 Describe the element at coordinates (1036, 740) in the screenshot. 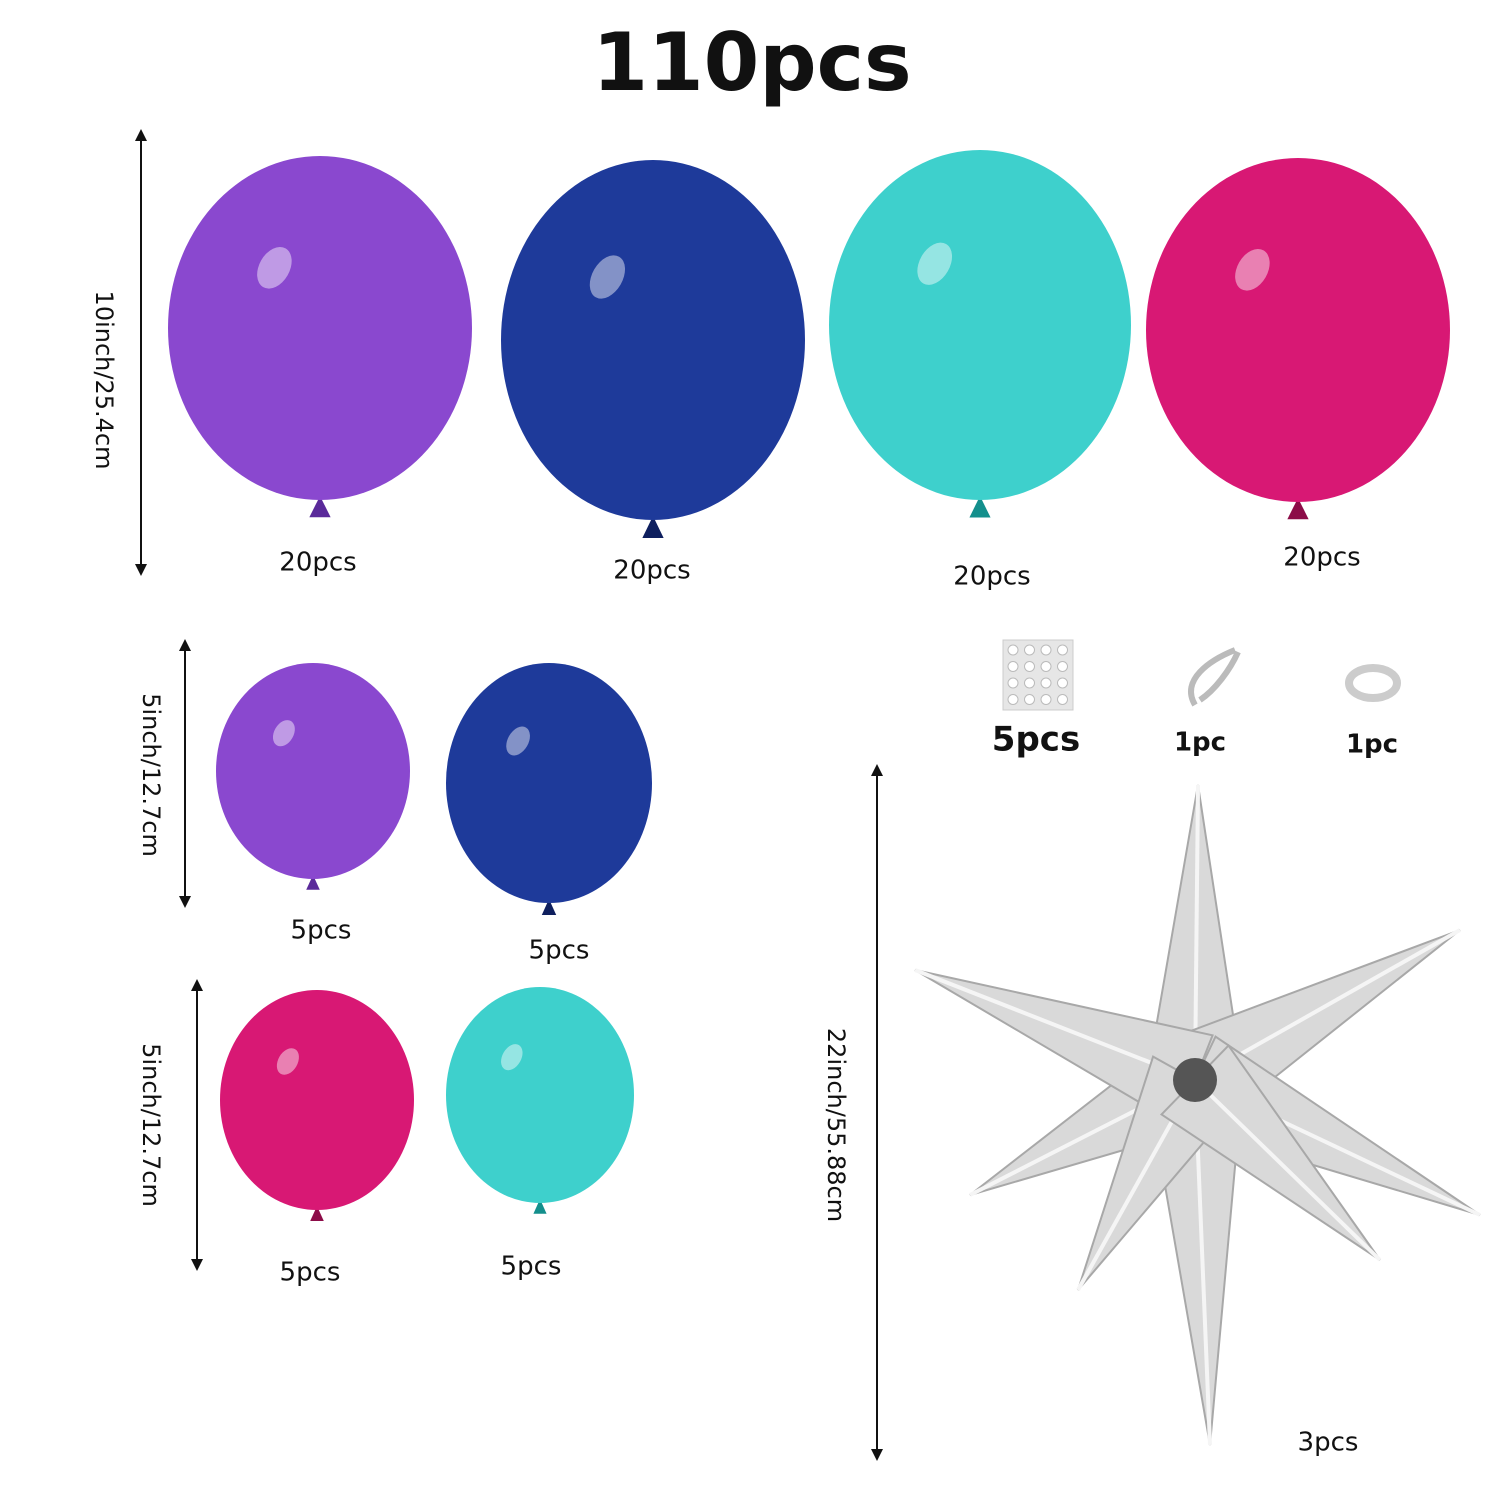

I see `accessory-label: 5pcs` at that location.